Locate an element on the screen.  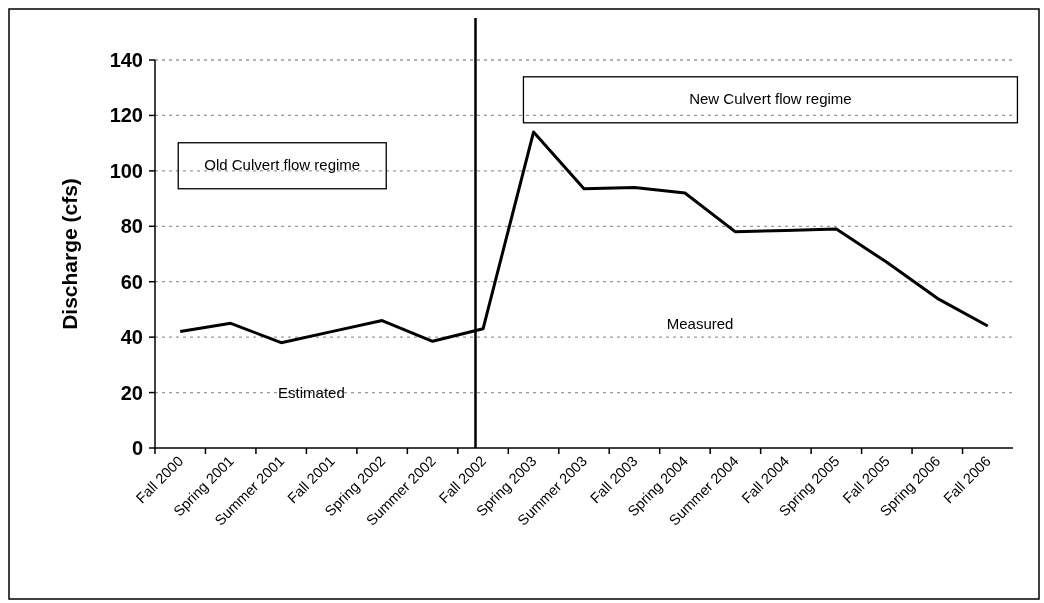
annotation: New Culvert flow regime is located at coordinates (770, 99).